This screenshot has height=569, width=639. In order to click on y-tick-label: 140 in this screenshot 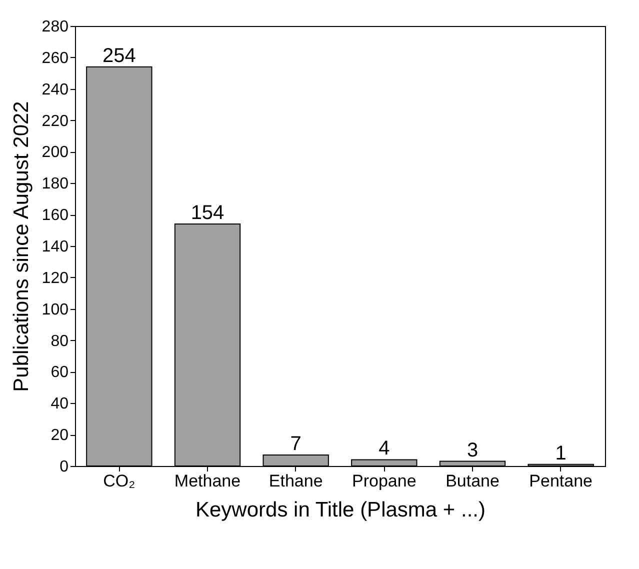, I will do `click(55, 247)`.